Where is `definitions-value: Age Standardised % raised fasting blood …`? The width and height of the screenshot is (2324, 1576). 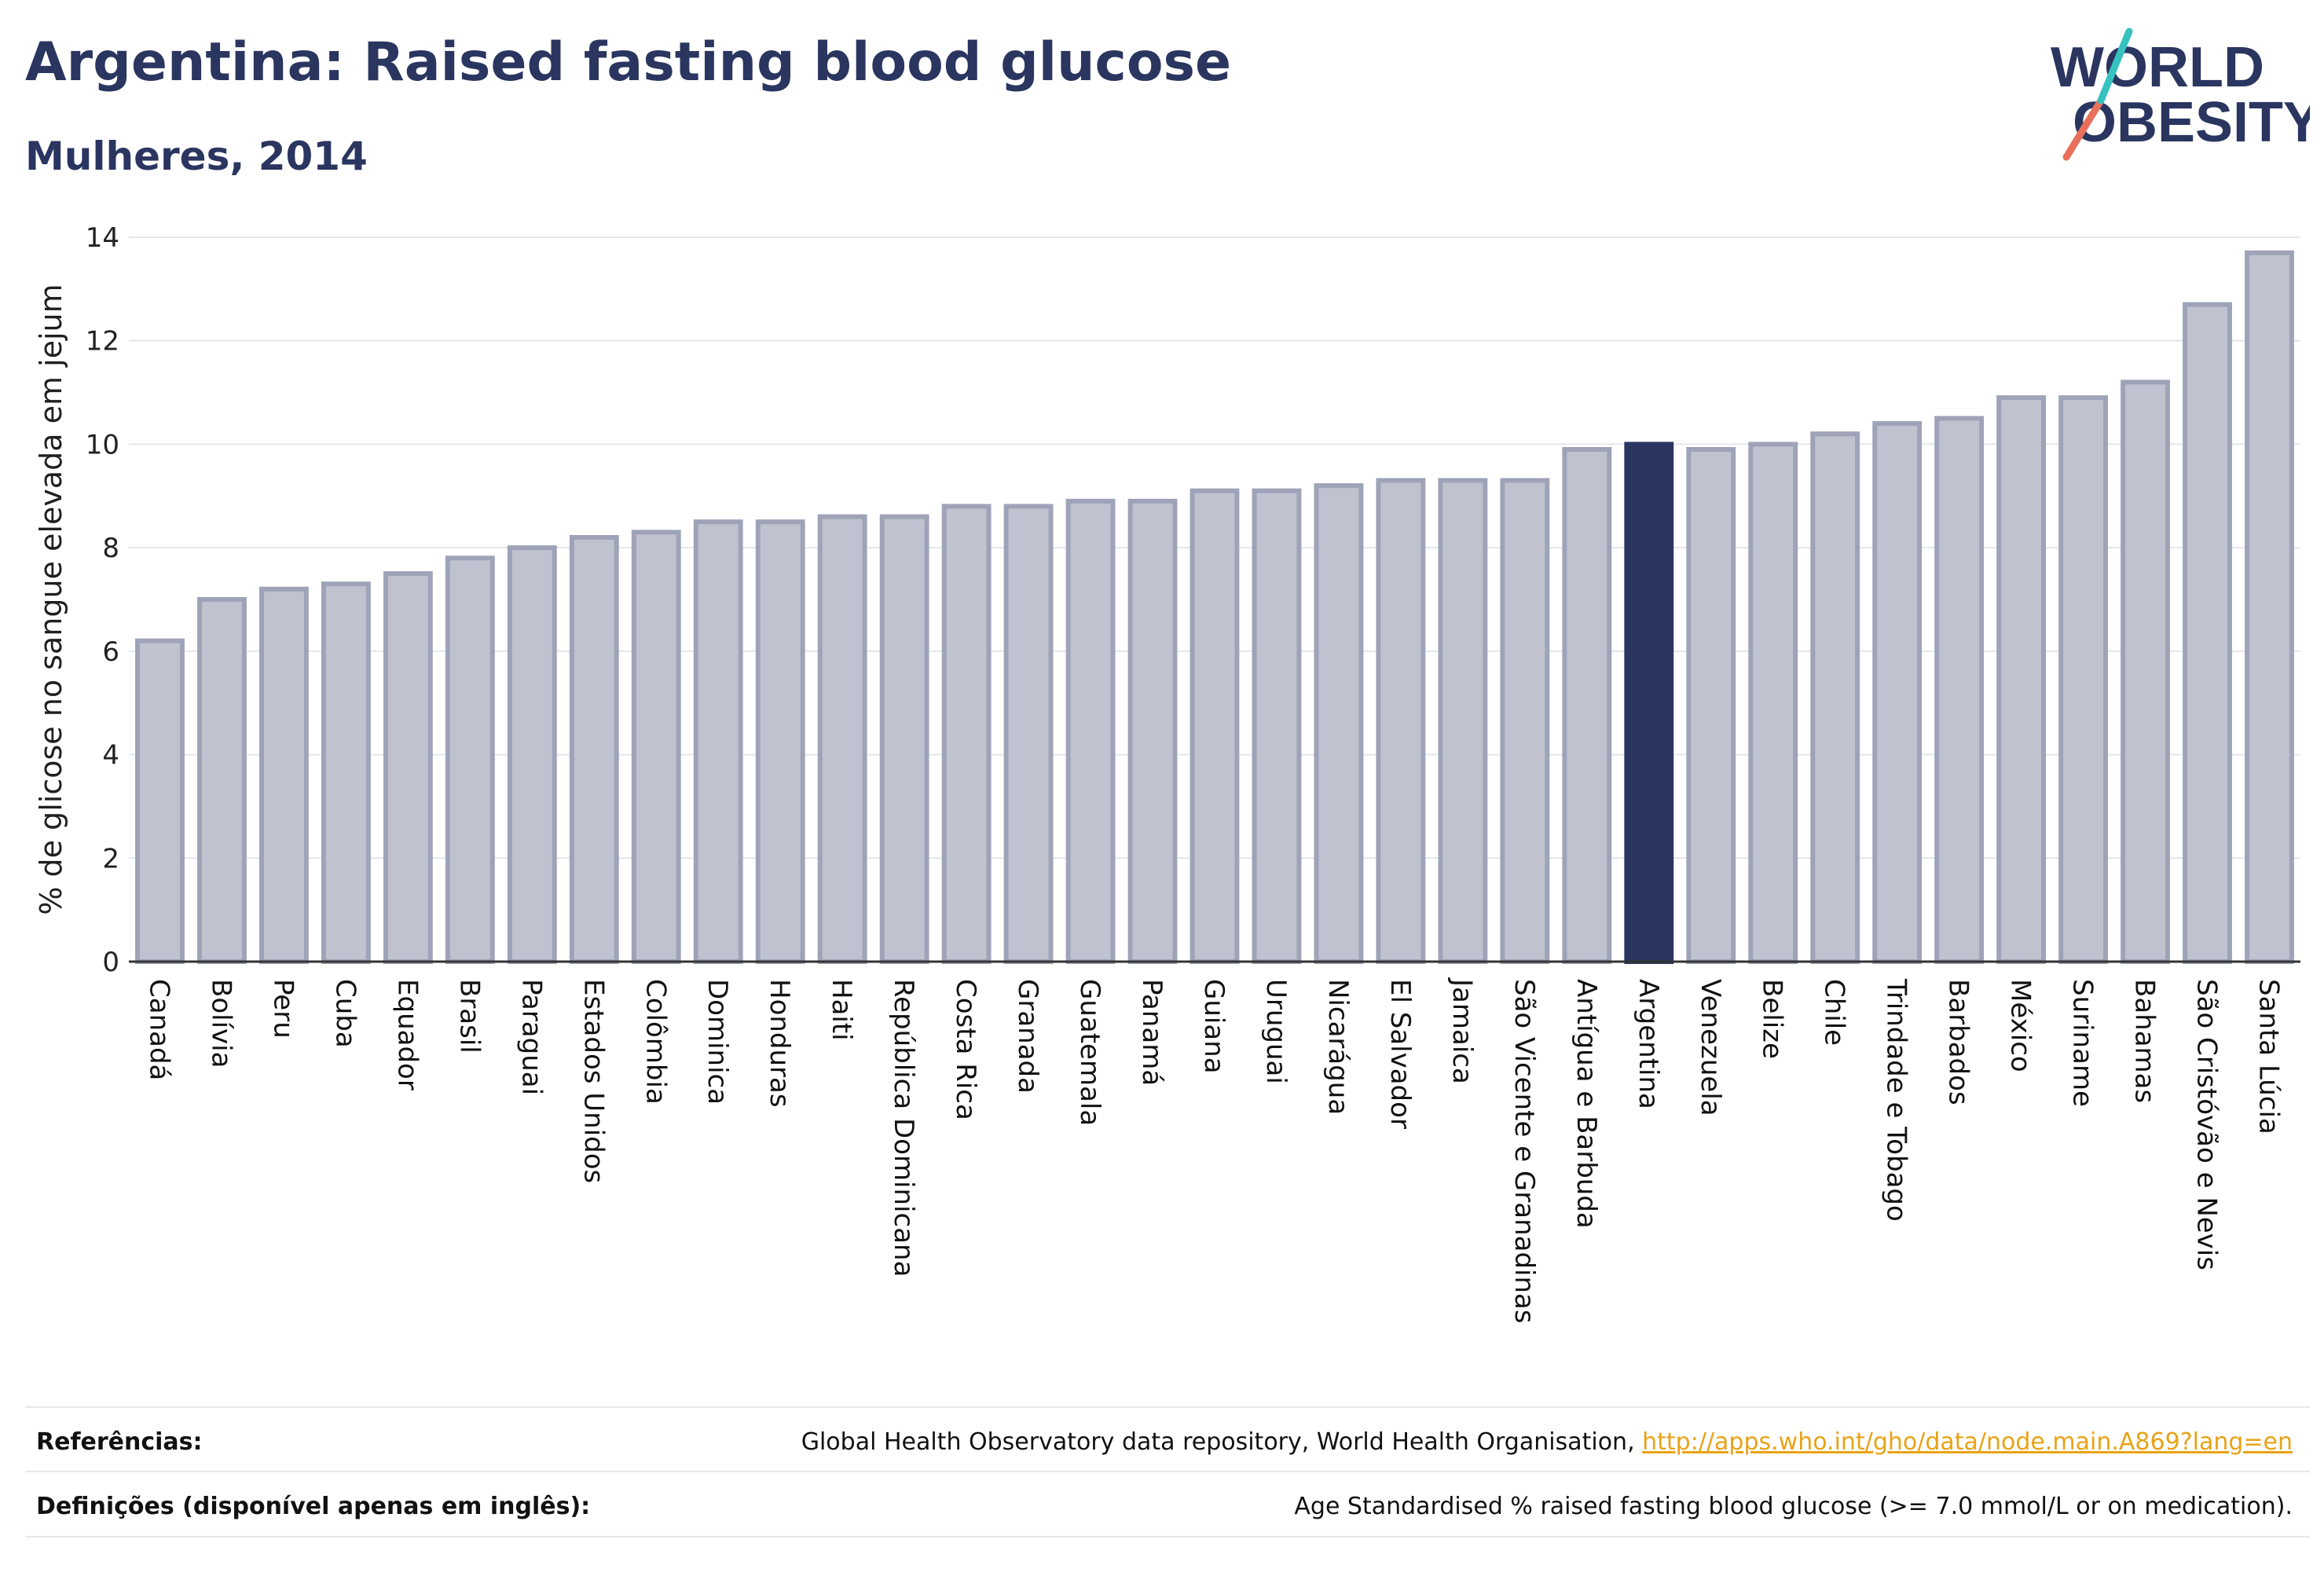 definitions-value: Age Standardised % raised fasting blood … is located at coordinates (1793, 1506).